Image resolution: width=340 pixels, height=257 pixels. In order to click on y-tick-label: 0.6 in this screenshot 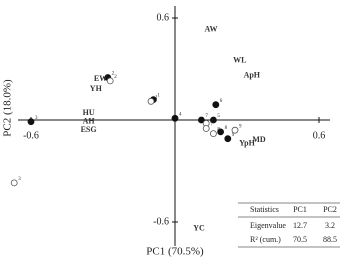, I will do `click(163, 17)`.